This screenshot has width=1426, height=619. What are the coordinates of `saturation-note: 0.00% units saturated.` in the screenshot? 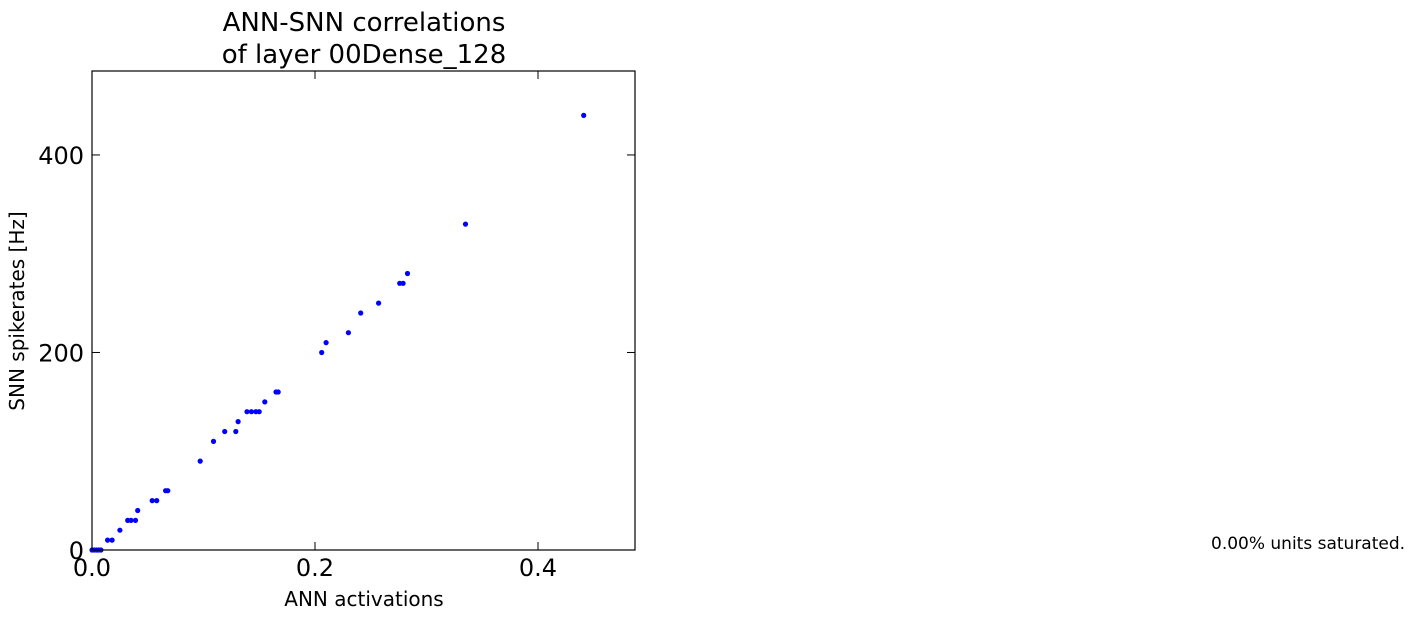 It's located at (1308, 544).